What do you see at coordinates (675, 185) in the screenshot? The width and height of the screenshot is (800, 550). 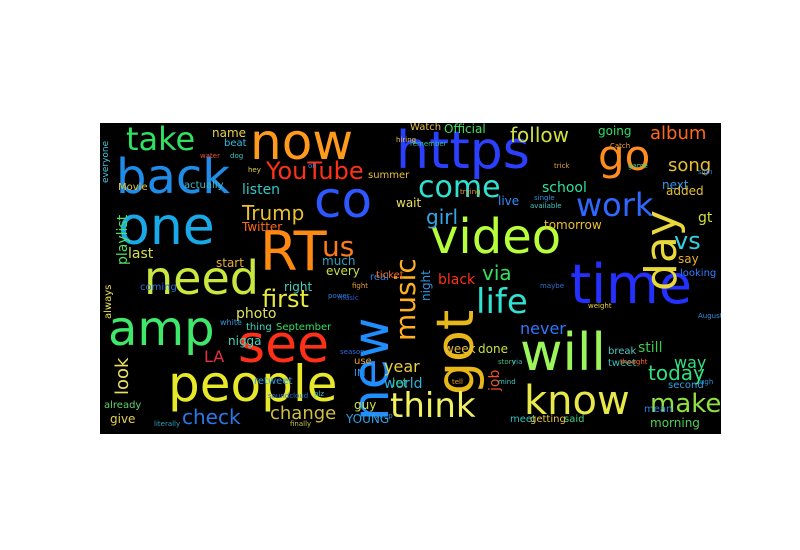 I see `cloud-word: next` at bounding box center [675, 185].